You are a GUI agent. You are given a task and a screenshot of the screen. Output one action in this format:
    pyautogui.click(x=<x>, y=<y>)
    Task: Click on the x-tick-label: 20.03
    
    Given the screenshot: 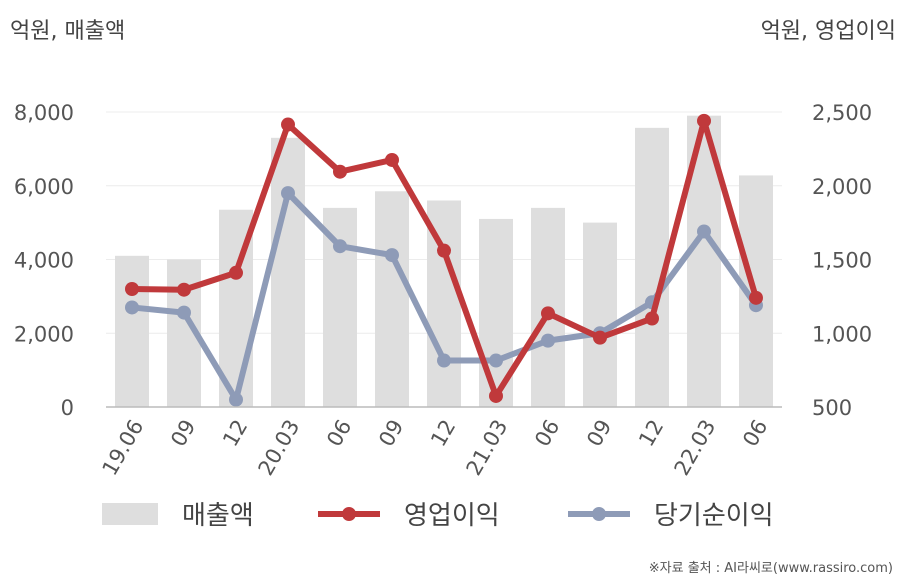 What is the action you would take?
    pyautogui.click(x=278, y=448)
    